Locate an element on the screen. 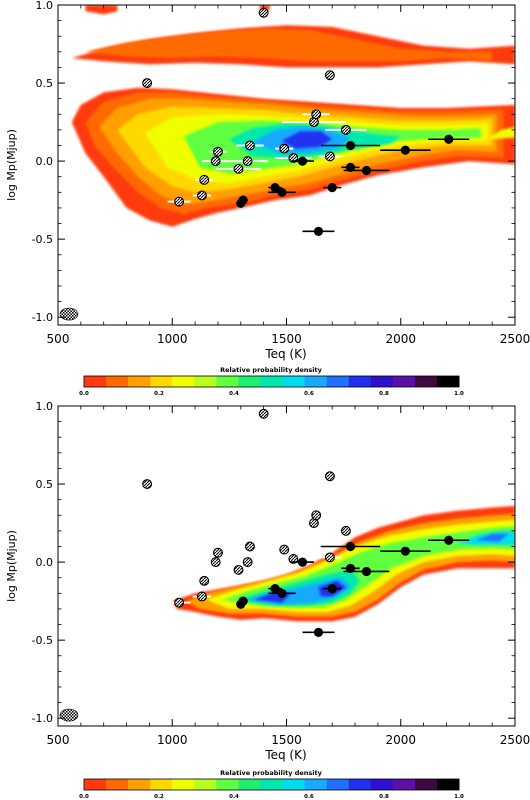 This screenshot has width=530, height=800. top-ytick-label: 0.5 is located at coordinates (45, 83).